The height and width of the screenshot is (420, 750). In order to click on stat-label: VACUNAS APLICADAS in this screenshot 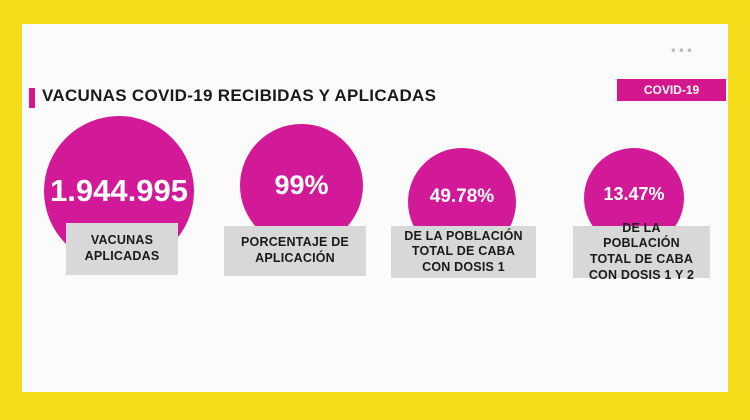, I will do `click(122, 249)`.